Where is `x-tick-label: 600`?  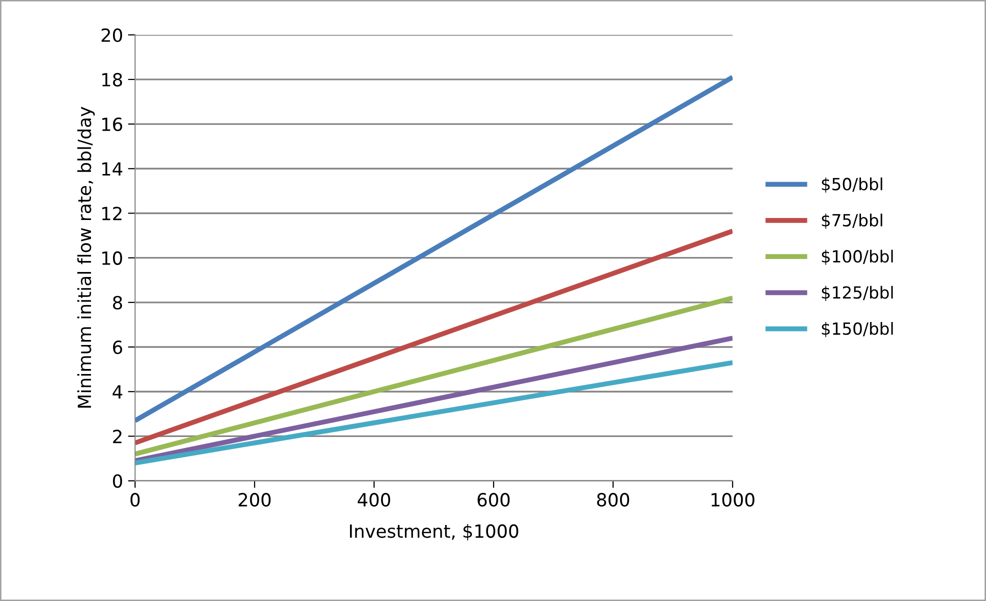 x-tick-label: 600 is located at coordinates (494, 499).